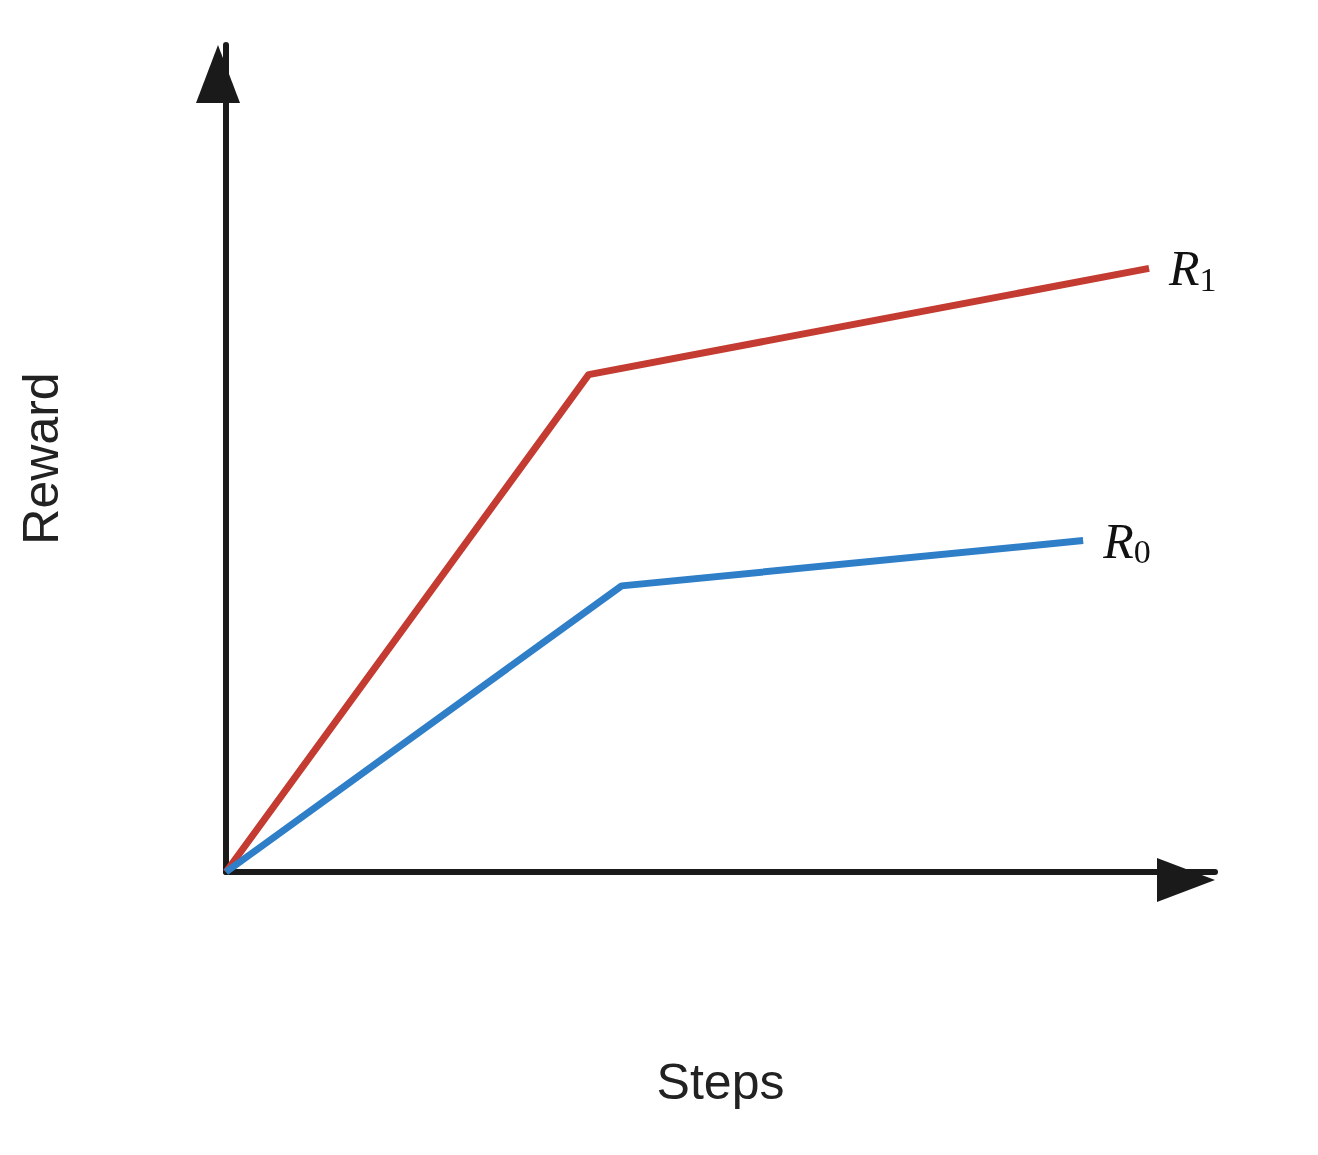 The image size is (1318, 1155). Describe the element at coordinates (1126, 541) in the screenshot. I see `series-label: R0` at that location.